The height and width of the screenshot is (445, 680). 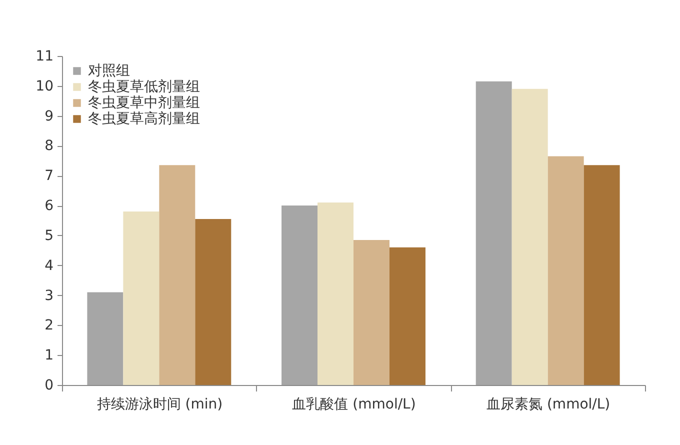 I want to click on y-tick-label: 3, so click(x=49, y=296).